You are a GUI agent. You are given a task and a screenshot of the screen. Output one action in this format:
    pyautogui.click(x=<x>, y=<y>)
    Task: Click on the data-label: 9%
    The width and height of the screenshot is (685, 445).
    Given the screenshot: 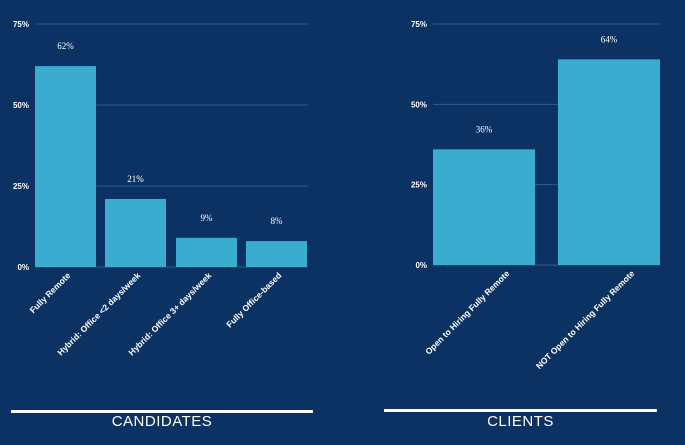 What is the action you would take?
    pyautogui.click(x=207, y=218)
    